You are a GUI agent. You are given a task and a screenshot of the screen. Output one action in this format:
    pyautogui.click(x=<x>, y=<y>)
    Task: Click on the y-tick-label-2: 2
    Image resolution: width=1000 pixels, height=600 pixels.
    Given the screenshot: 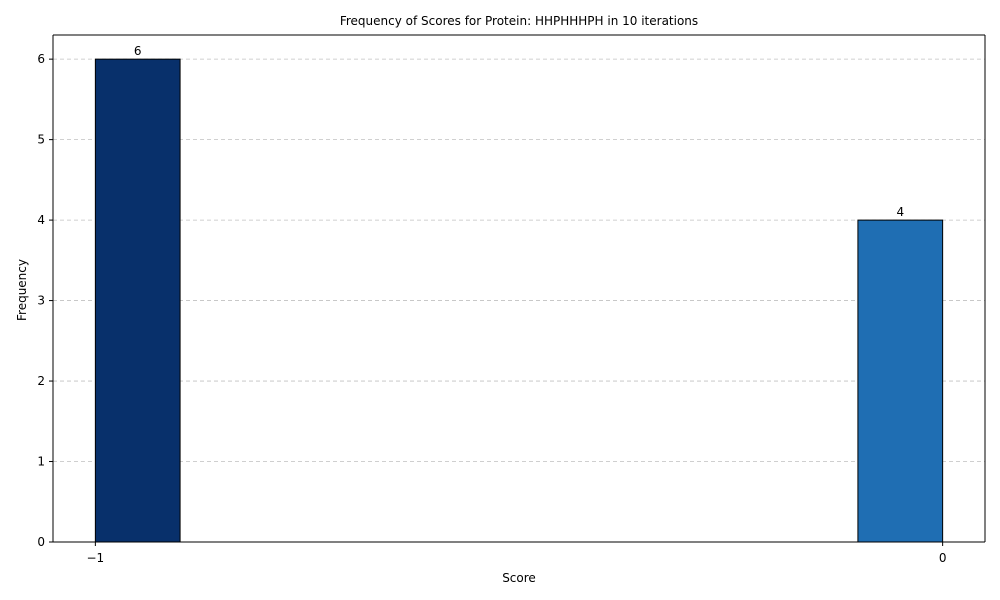 What is the action you would take?
    pyautogui.click(x=41, y=381)
    